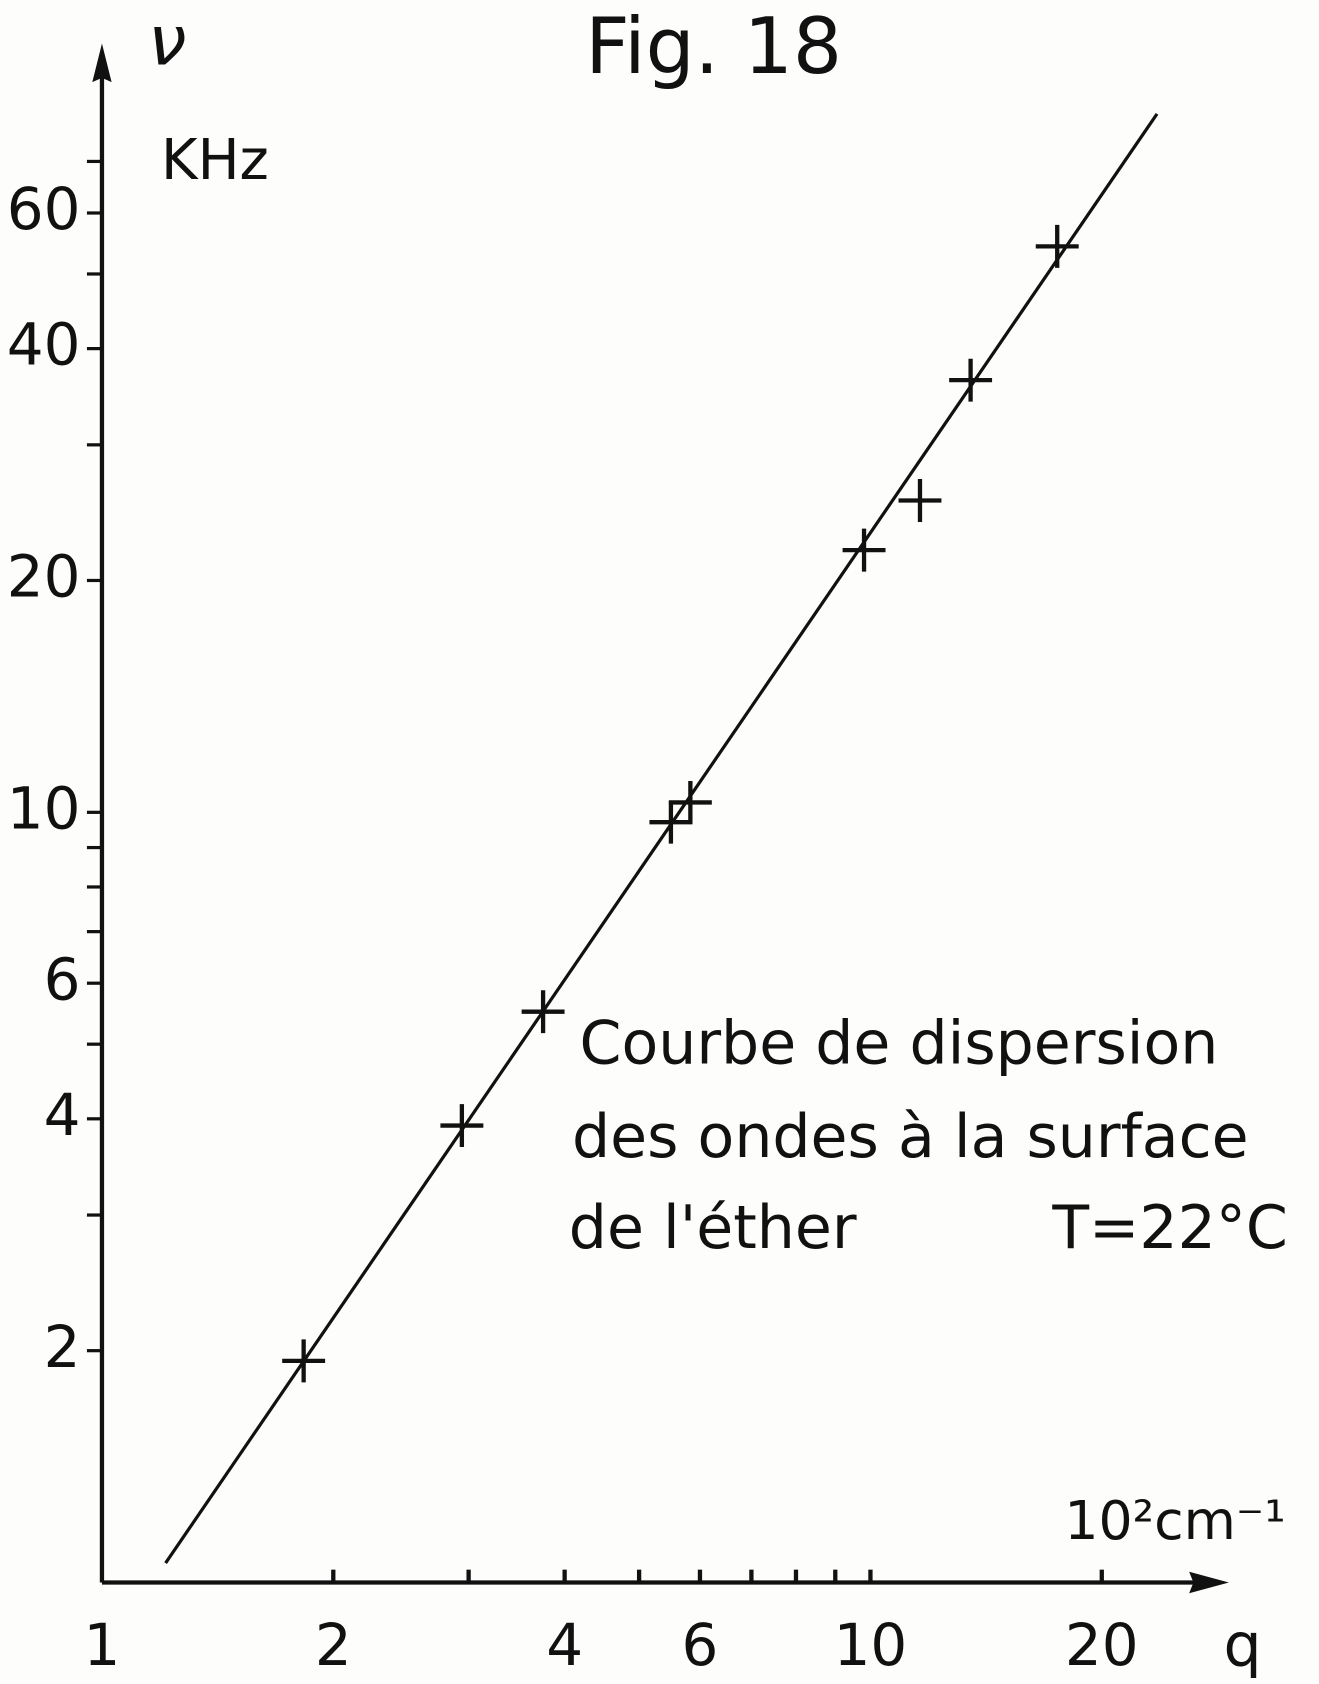 The width and height of the screenshot is (1319, 1684). What do you see at coordinates (215, 160) in the screenshot?
I see `y-axis-label: KHz` at bounding box center [215, 160].